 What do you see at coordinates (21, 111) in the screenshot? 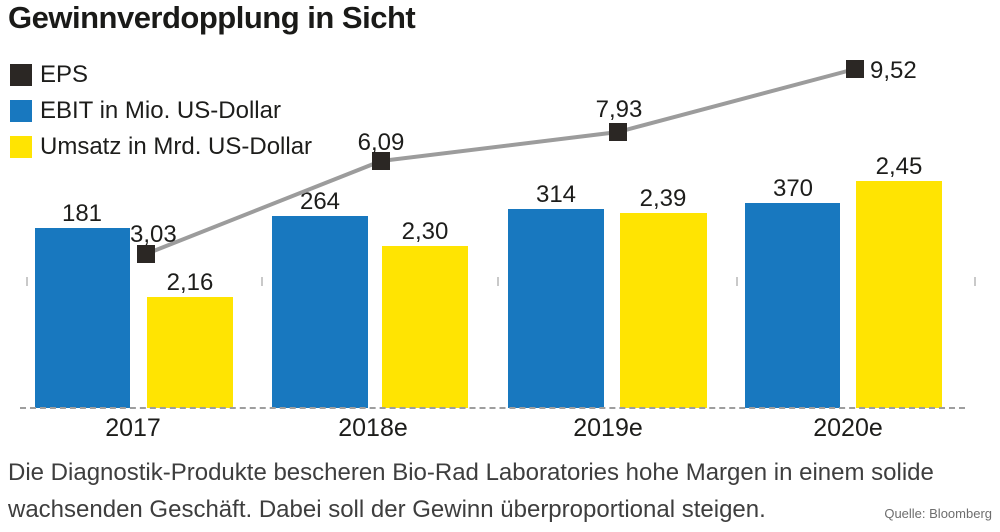
I see `ebit-swatch-icon` at bounding box center [21, 111].